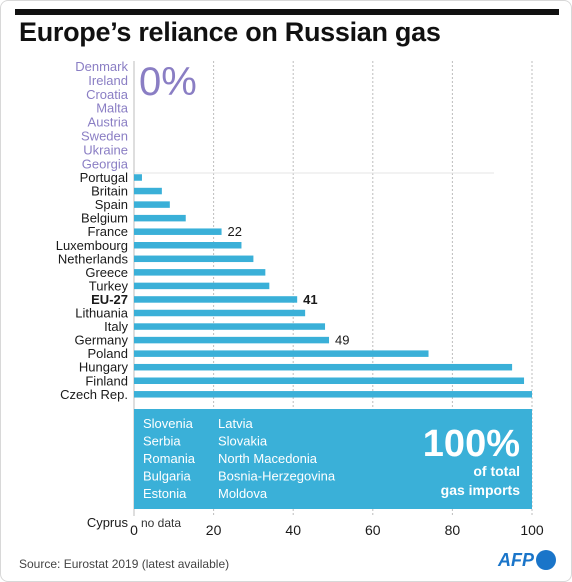  I want to click on category-label: Netherlands, so click(93, 258).